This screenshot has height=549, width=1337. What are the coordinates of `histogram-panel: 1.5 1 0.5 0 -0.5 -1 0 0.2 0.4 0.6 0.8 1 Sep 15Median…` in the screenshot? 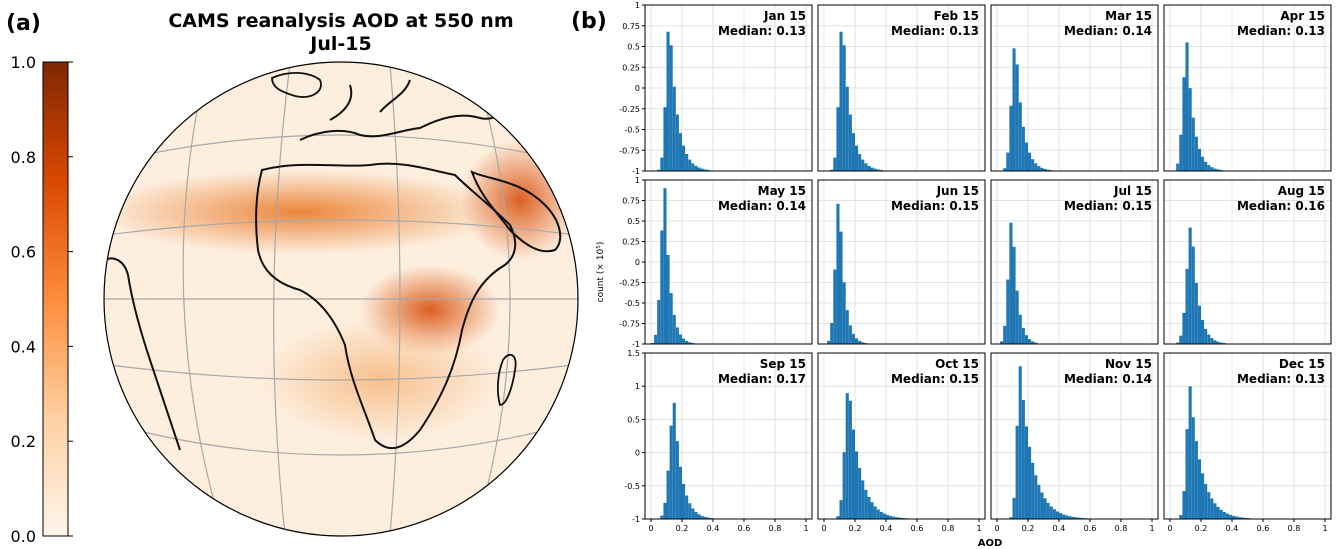 It's located at (718, 441).